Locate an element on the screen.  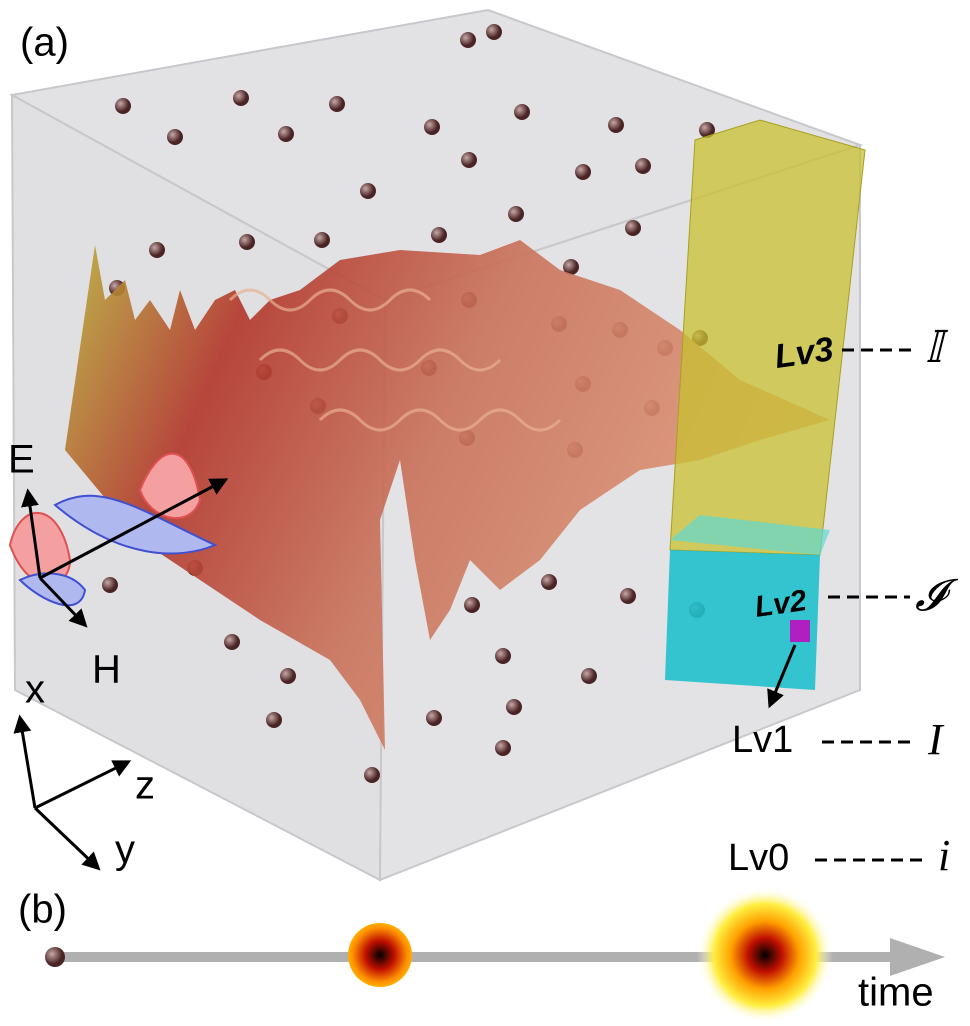
panel-label: (a) is located at coordinates (44, 43).